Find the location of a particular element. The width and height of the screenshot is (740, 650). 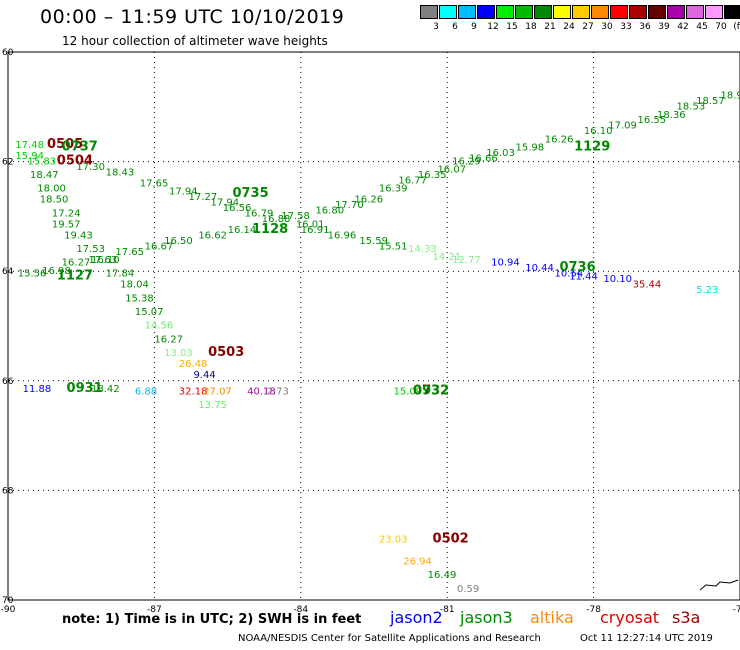

wave-height-label: 19.43 is located at coordinates (78, 235).